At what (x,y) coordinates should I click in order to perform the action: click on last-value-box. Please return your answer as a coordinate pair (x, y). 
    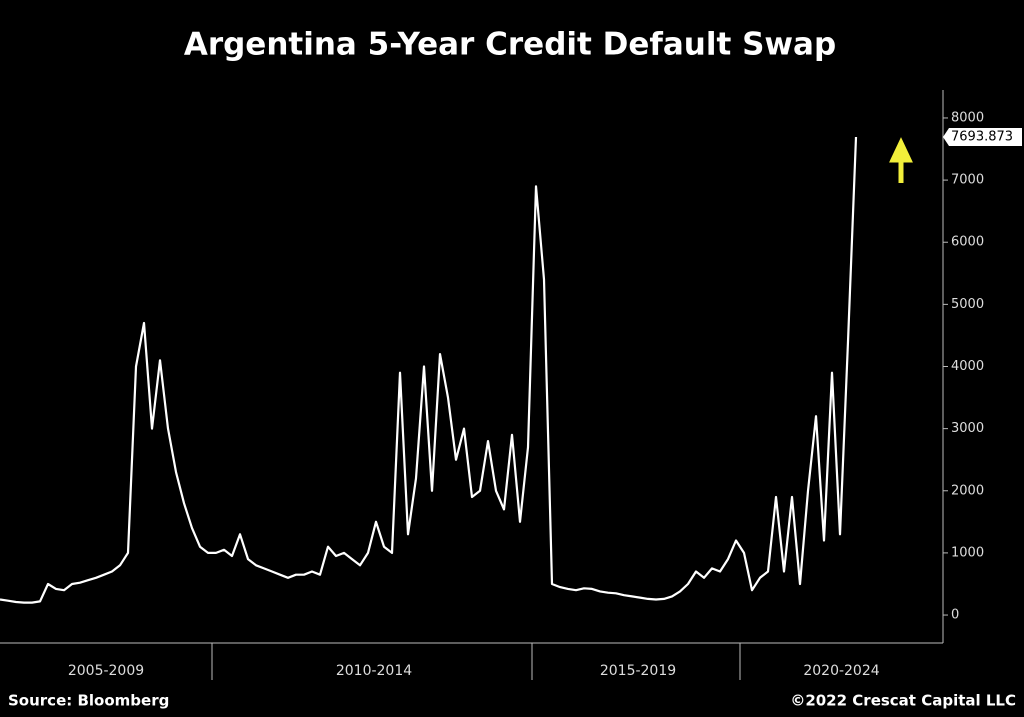
    Looking at the image, I should click on (982, 136).